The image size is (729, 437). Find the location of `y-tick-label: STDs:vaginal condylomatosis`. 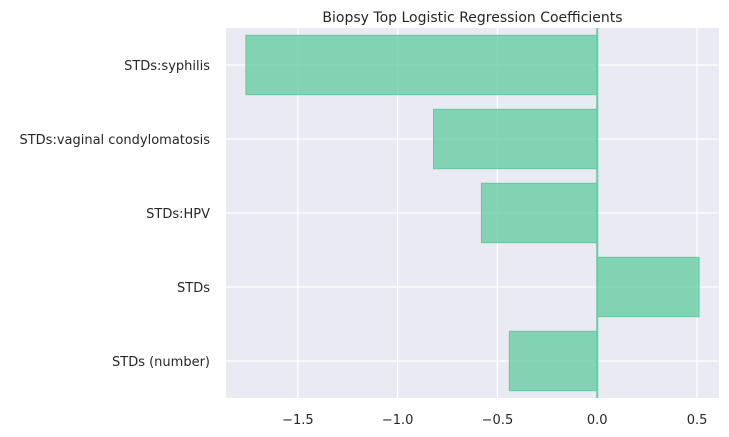

y-tick-label: STDs:vaginal condylomatosis is located at coordinates (114, 140).